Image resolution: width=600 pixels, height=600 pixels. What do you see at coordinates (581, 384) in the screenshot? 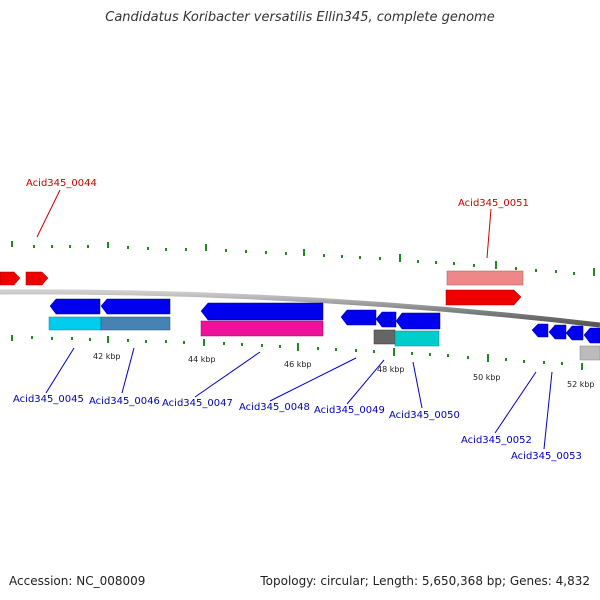
I see `kbp-label: 52 kbp` at bounding box center [581, 384].